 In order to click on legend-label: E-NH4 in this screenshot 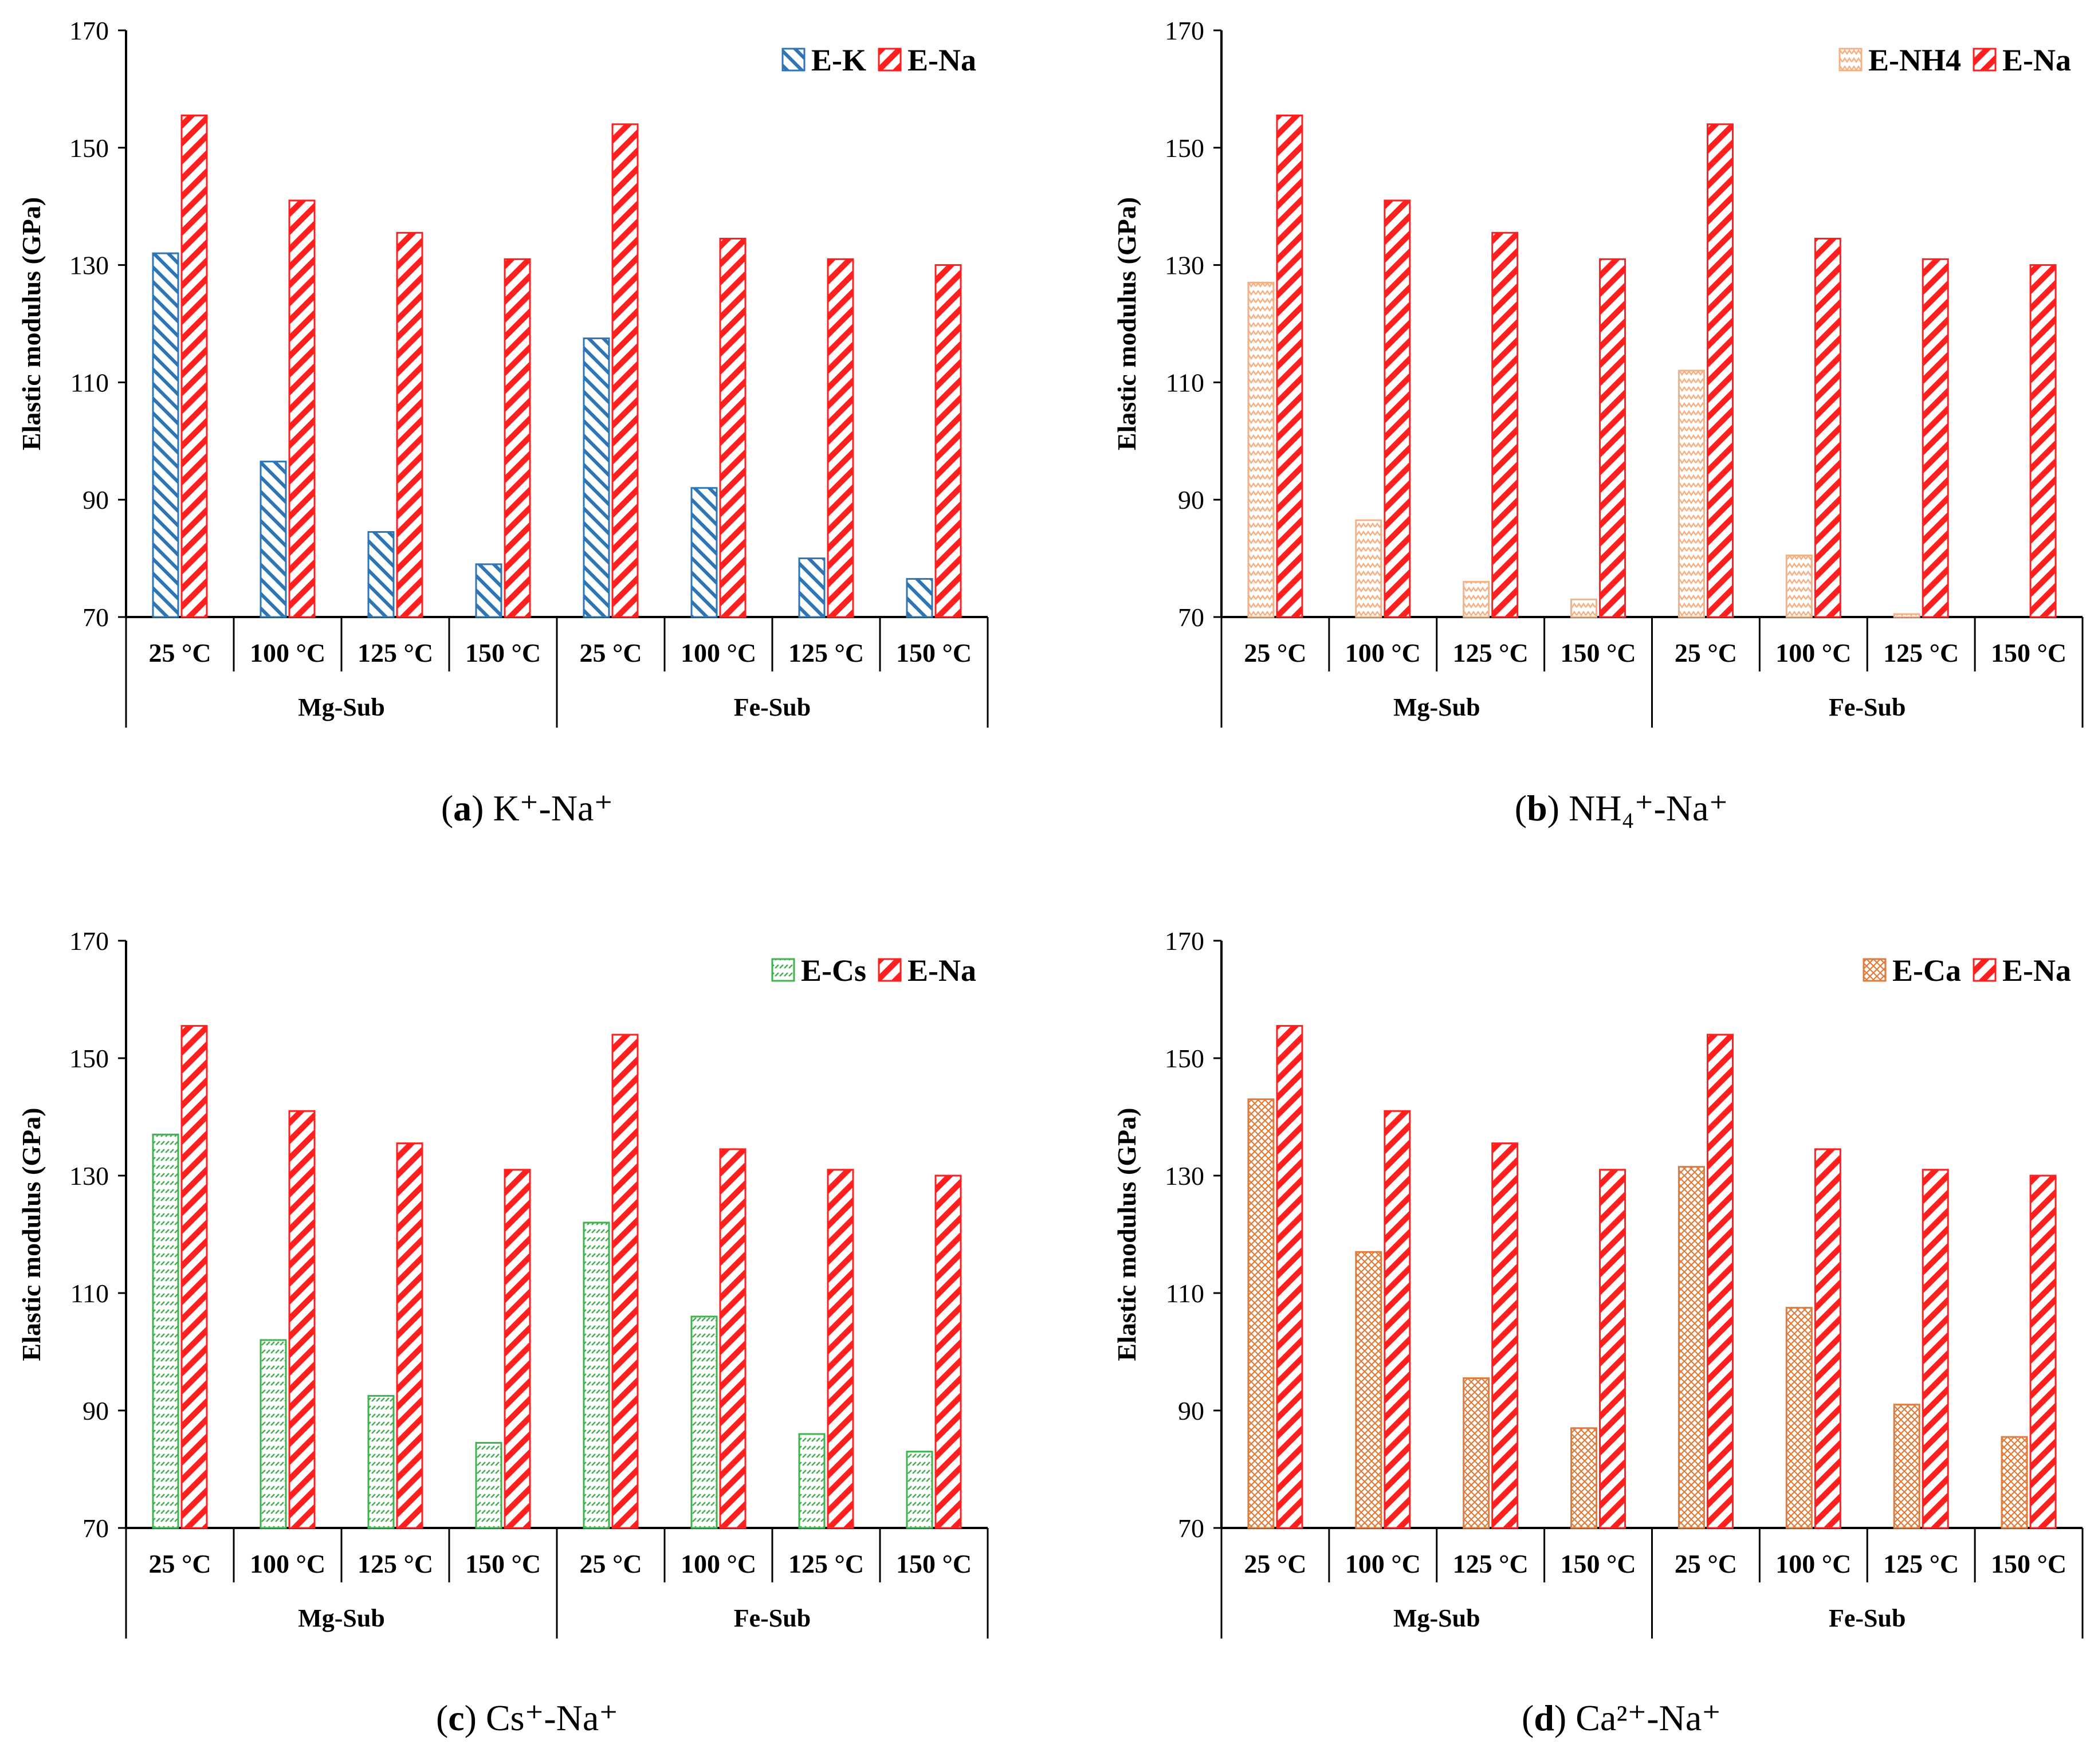, I will do `click(1915, 60)`.